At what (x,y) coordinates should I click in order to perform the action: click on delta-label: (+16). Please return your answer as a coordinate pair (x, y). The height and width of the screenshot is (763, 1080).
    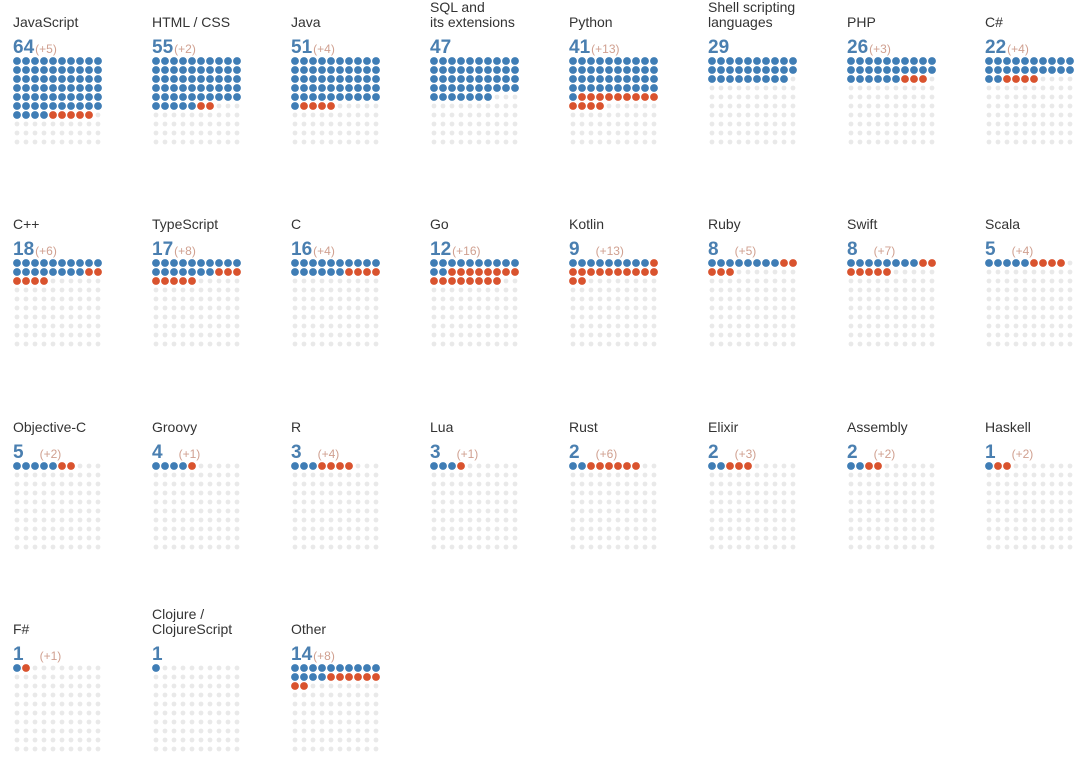
    Looking at the image, I should click on (466, 251).